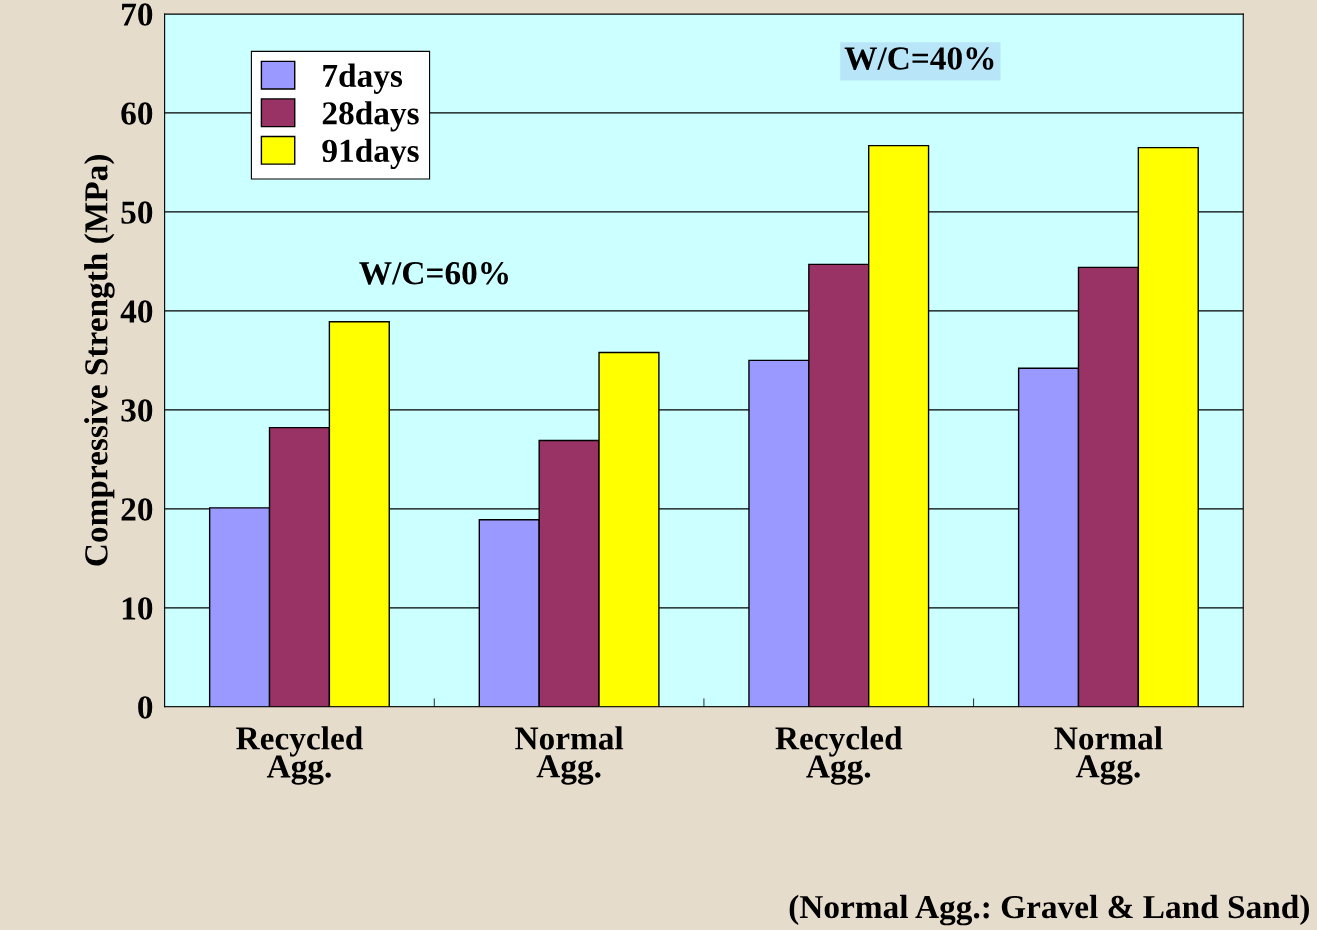  I want to click on legend-label: 28days, so click(370, 116).